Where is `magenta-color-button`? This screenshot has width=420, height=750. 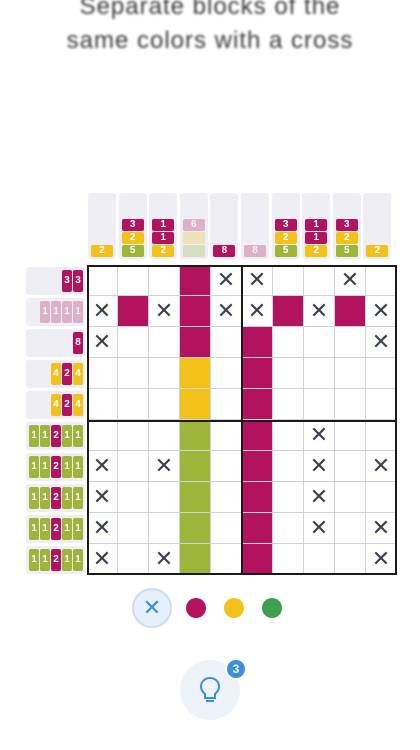 magenta-color-button is located at coordinates (196, 608).